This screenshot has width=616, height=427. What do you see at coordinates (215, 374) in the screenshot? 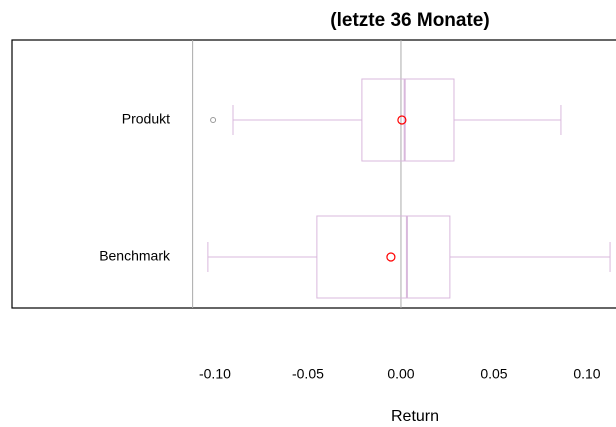
I see `x-tick-label: -0.10` at bounding box center [215, 374].